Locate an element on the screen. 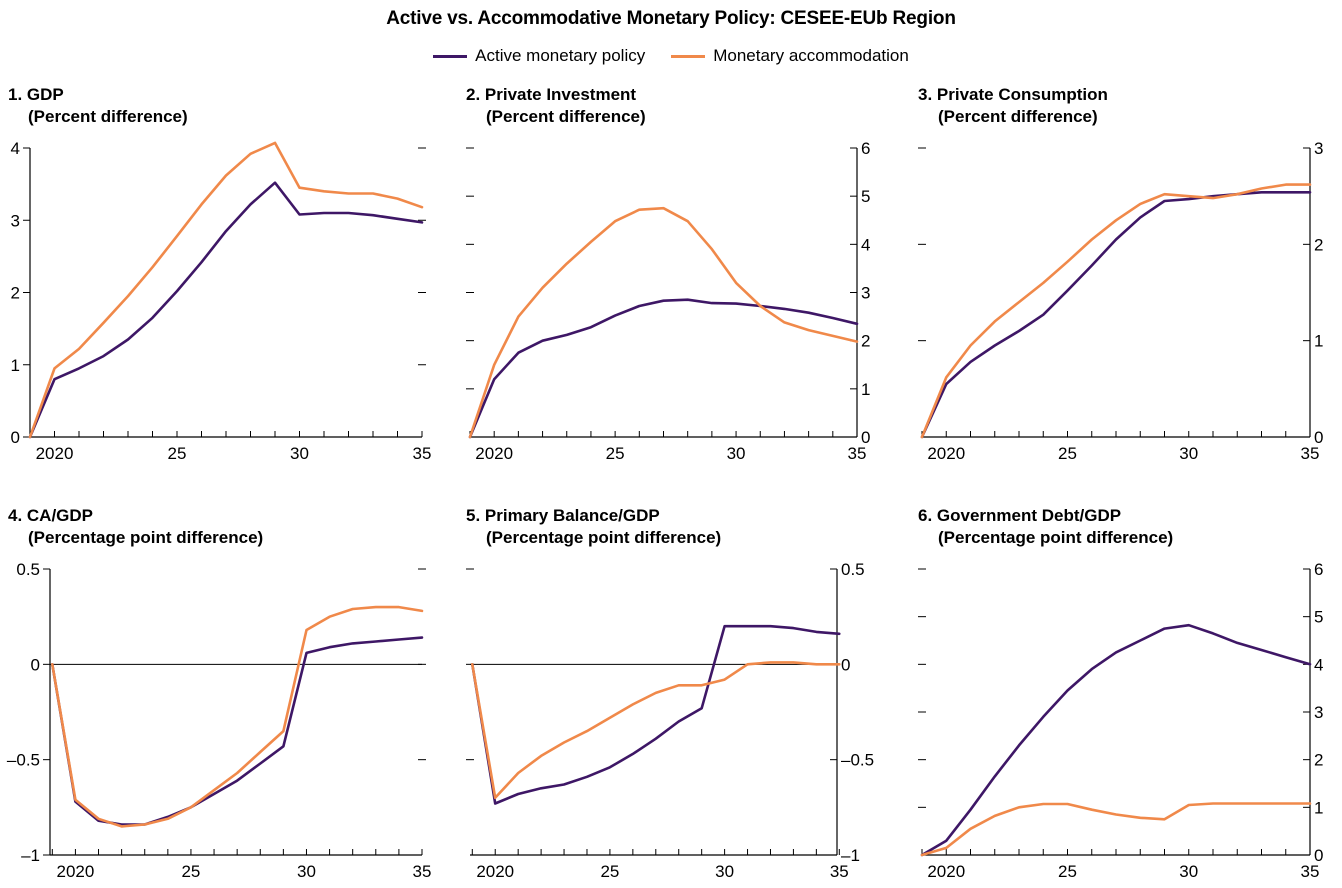 Image resolution: width=1342 pixels, height=888 pixels. panel-title: 2. Private Investment is located at coordinates (551, 94).